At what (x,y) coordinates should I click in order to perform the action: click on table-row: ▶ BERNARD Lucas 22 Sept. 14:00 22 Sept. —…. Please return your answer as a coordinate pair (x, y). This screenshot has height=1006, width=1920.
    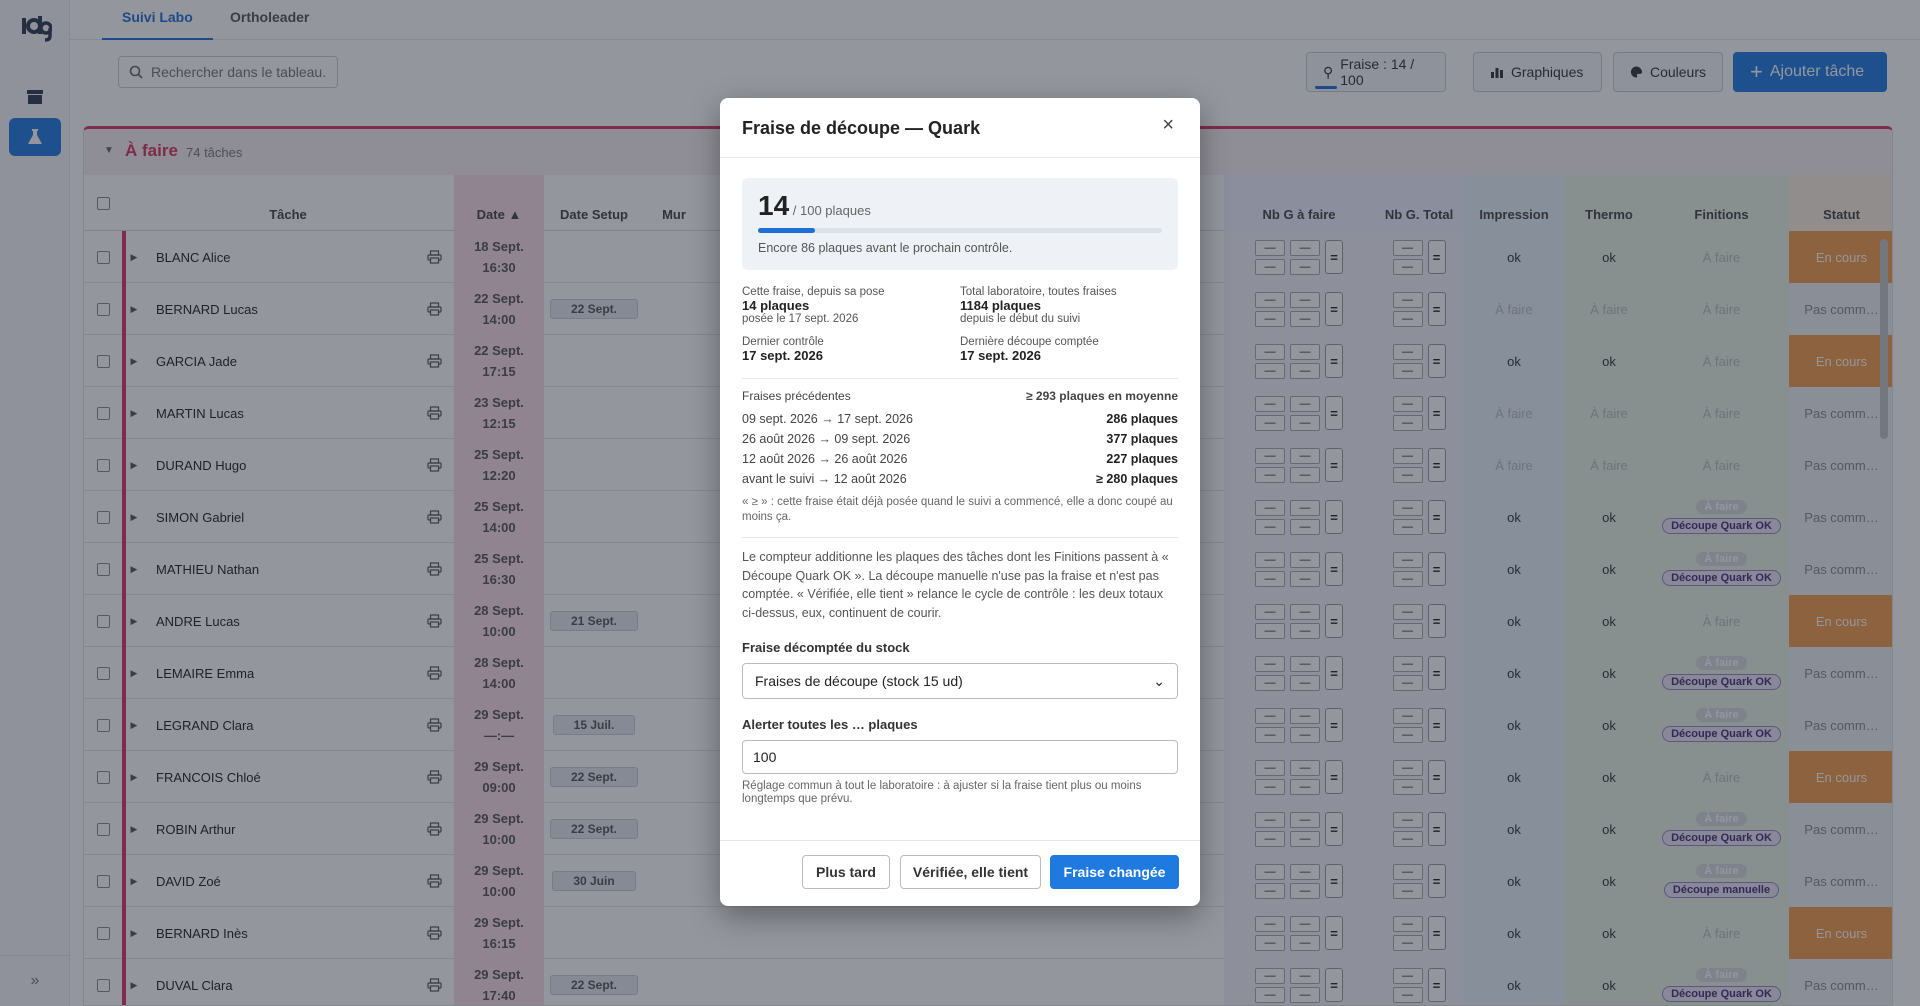
    Looking at the image, I should click on (988, 309).